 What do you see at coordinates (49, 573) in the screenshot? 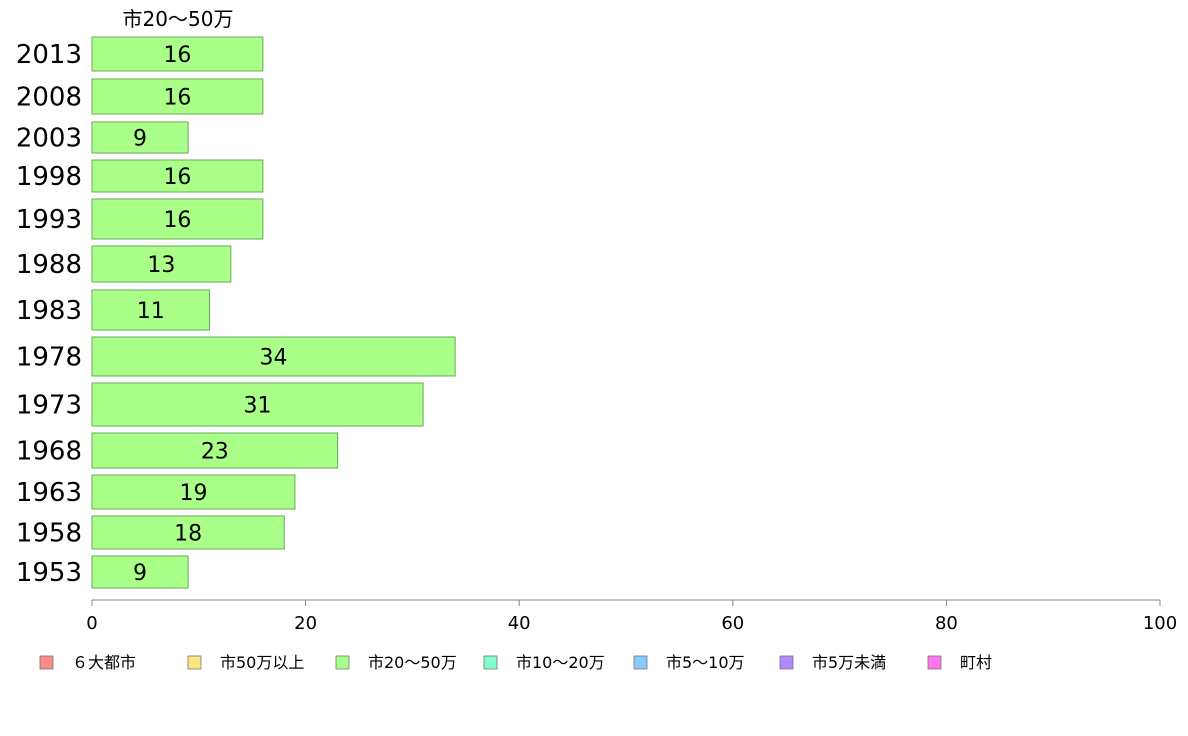
I see `year-label: 1953` at bounding box center [49, 573].